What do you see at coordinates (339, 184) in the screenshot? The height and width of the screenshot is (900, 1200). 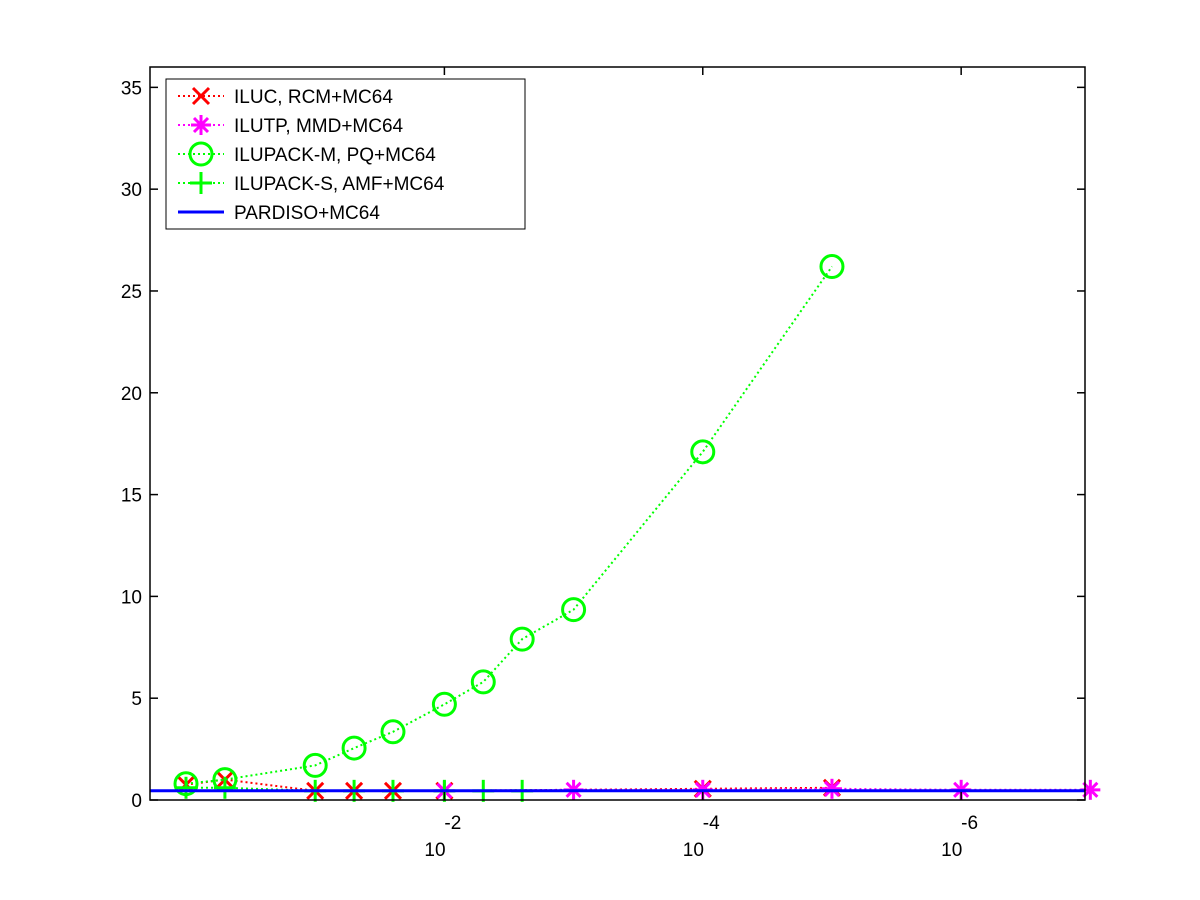 I see `legend-label: ILUPACK-S, AMF+MC64` at bounding box center [339, 184].